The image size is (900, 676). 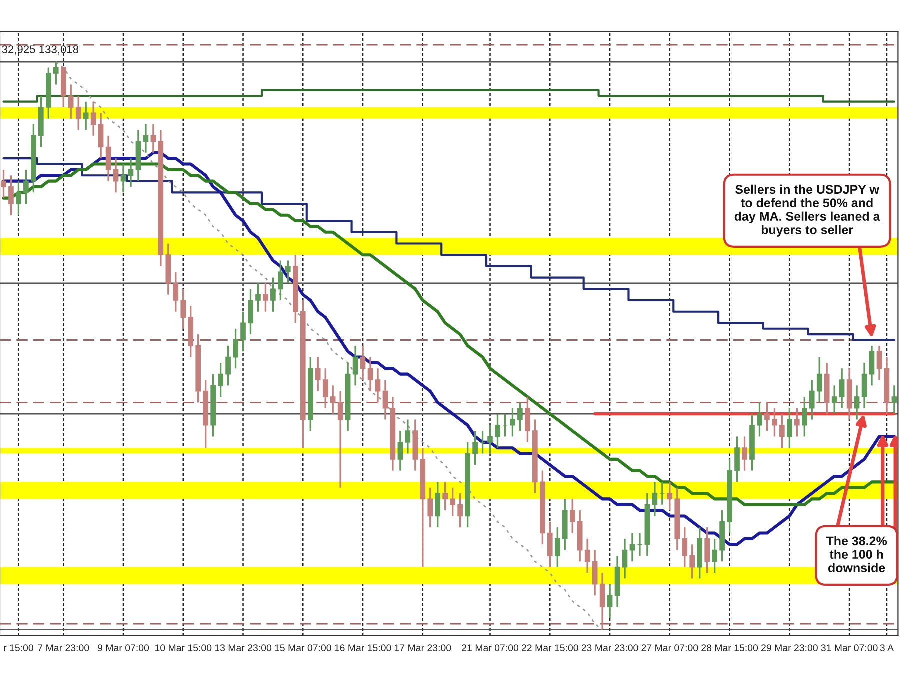 I want to click on x-tick-label: 13 Mar 23:00, so click(x=243, y=648).